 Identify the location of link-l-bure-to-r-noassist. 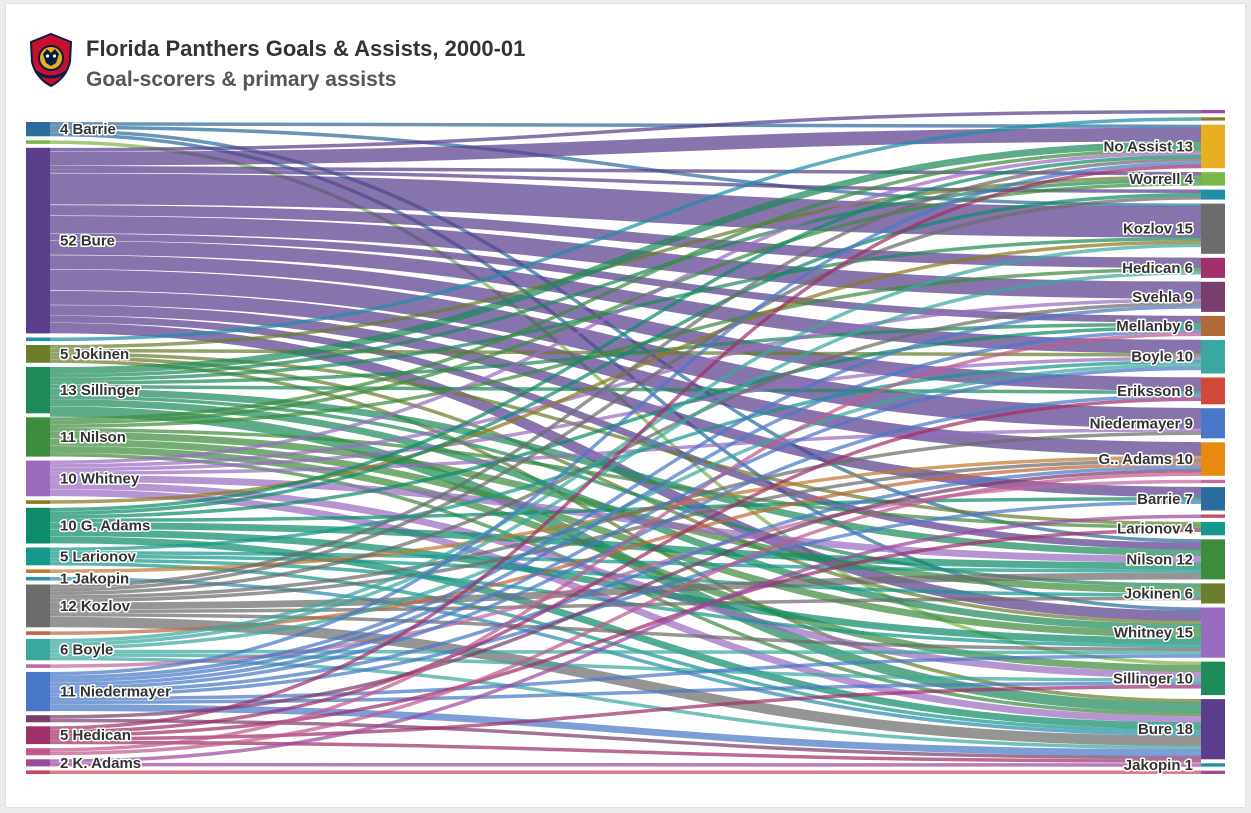
(625, 146).